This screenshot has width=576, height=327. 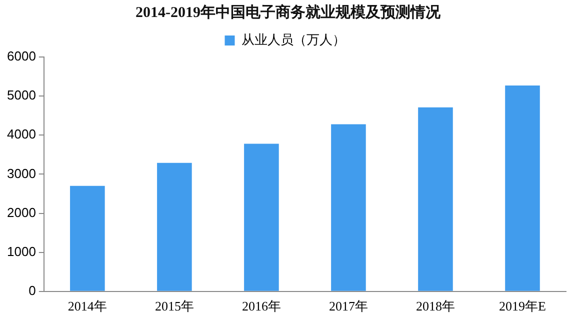 I want to click on y-tick-label: 4000, so click(x=21, y=134).